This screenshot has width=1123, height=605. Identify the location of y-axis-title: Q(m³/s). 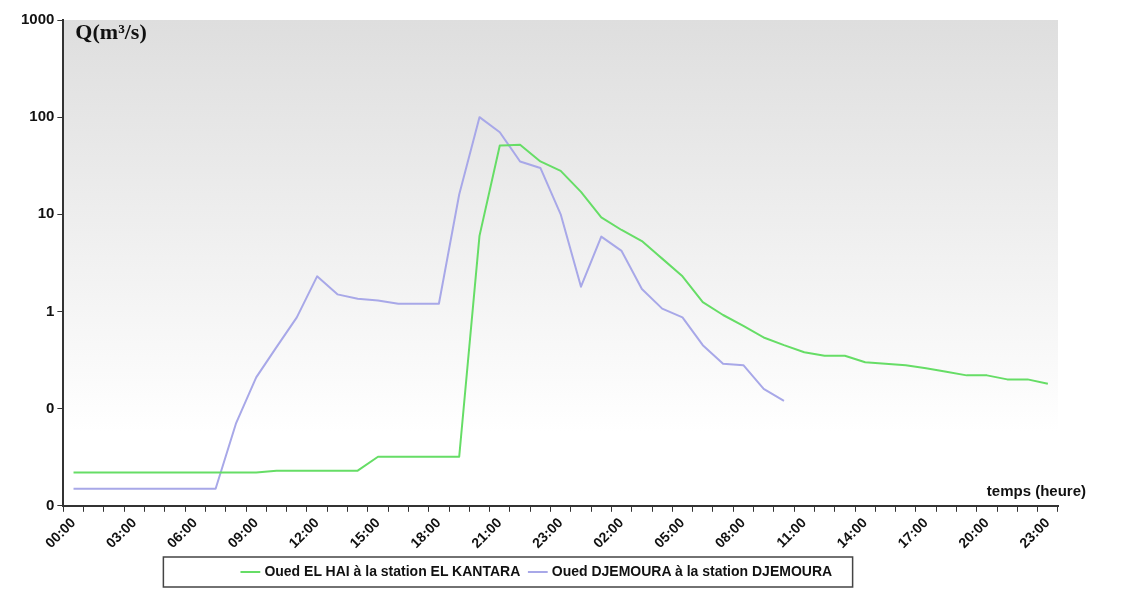
(111, 31).